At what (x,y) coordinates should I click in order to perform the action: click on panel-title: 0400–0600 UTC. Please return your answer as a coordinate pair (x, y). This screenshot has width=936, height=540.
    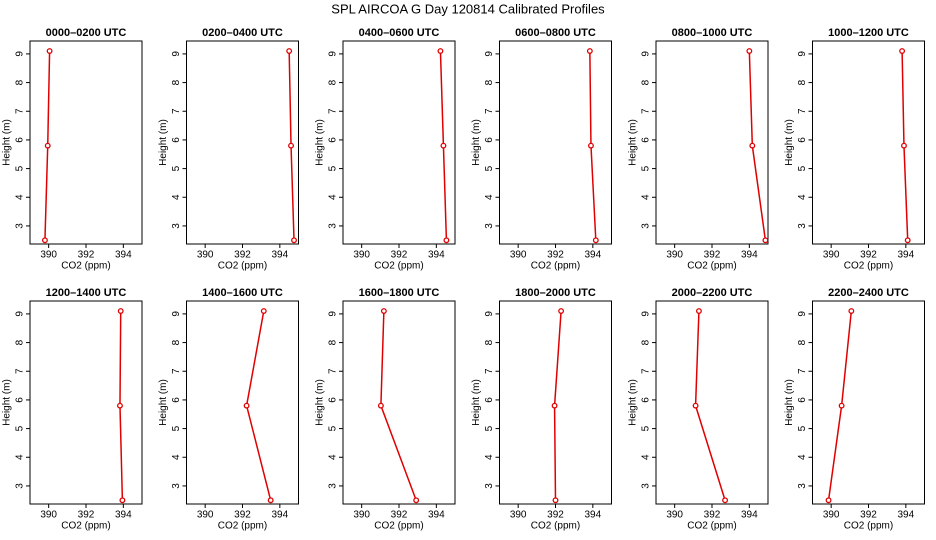
    Looking at the image, I should click on (399, 33).